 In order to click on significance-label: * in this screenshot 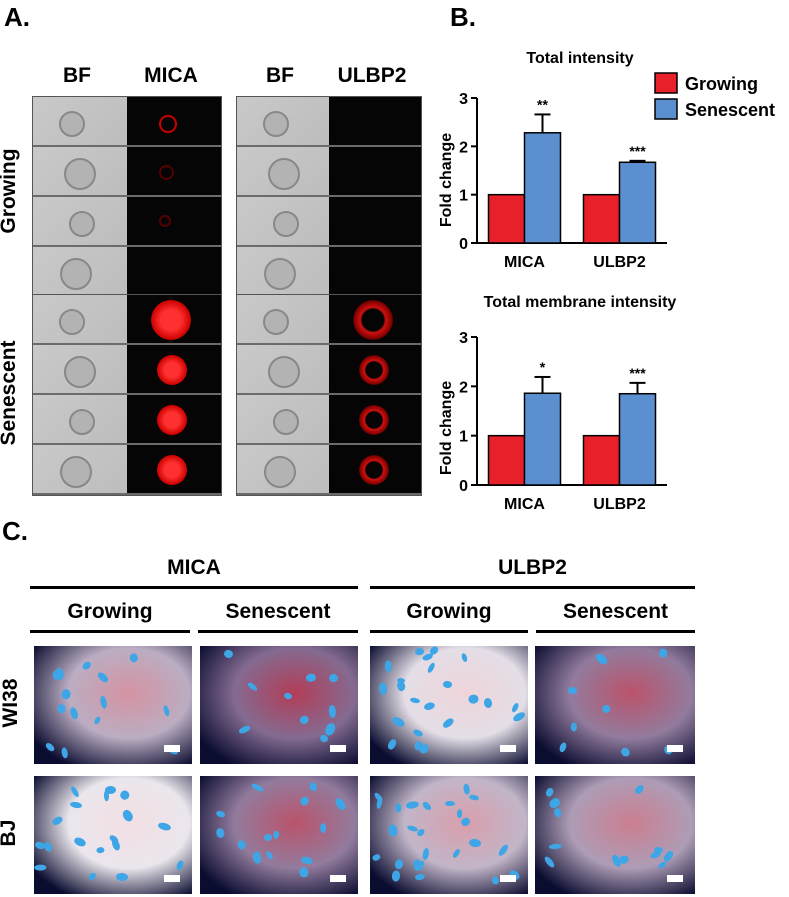, I will do `click(543, 367)`.